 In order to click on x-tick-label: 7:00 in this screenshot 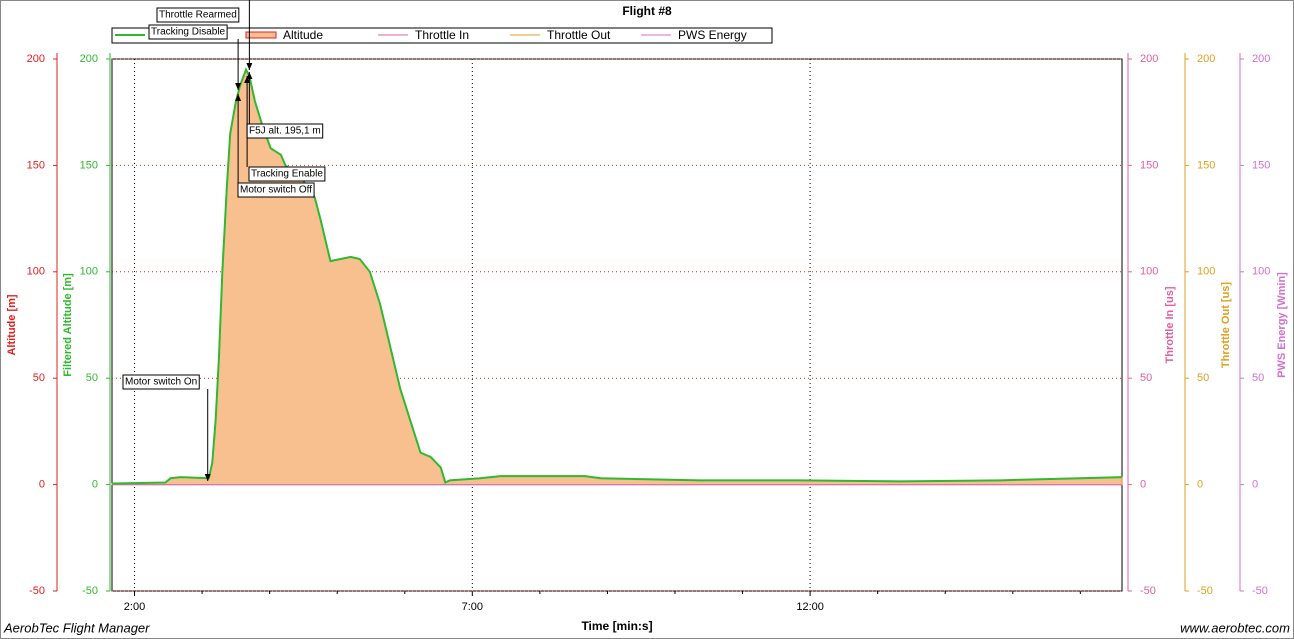, I will do `click(472, 607)`.